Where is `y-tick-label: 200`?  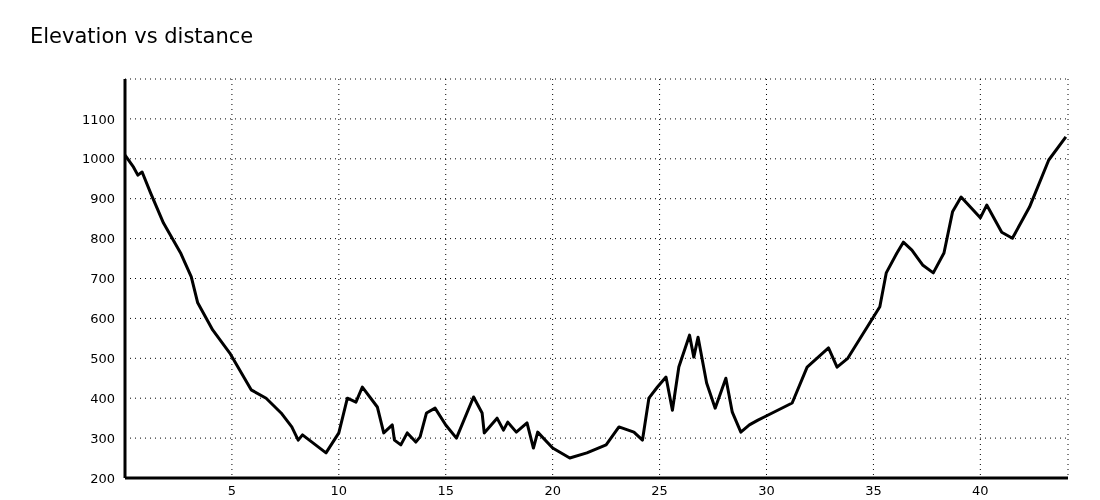 y-tick-label: 200 is located at coordinates (102, 478).